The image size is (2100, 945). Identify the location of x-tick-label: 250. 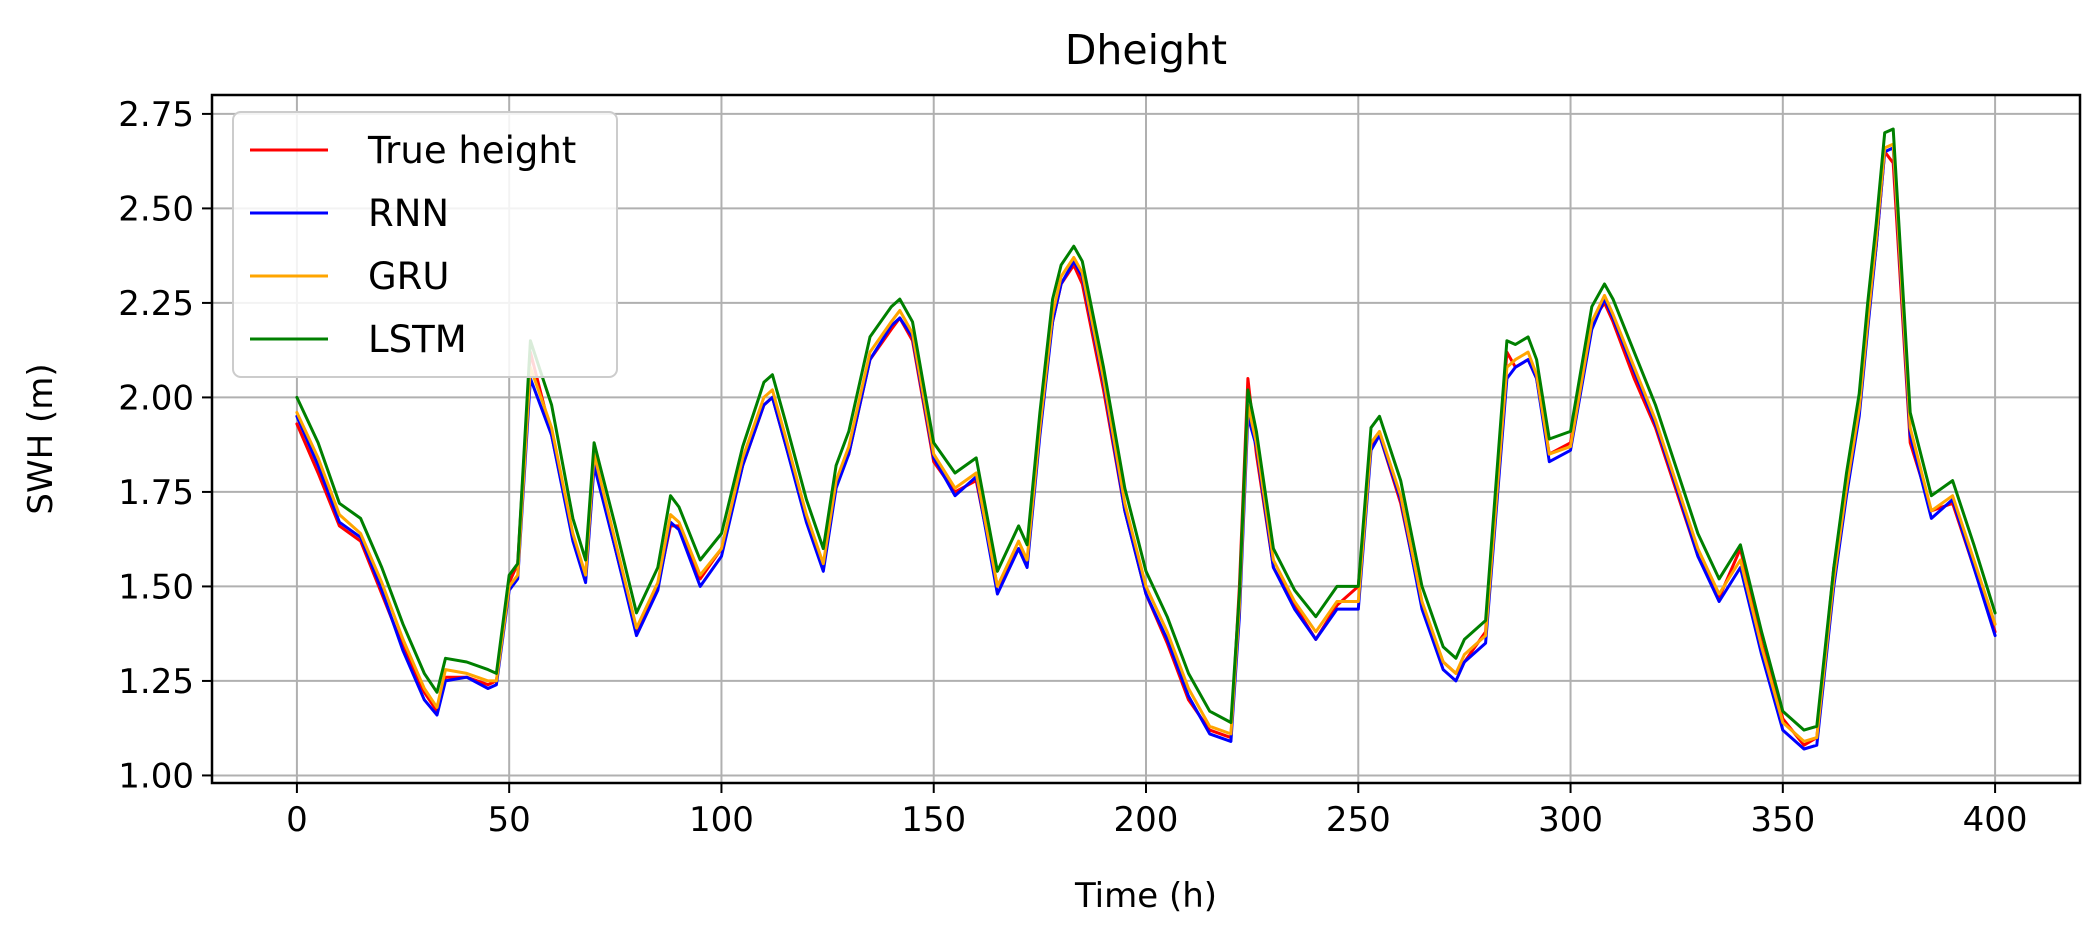
(1358, 820).